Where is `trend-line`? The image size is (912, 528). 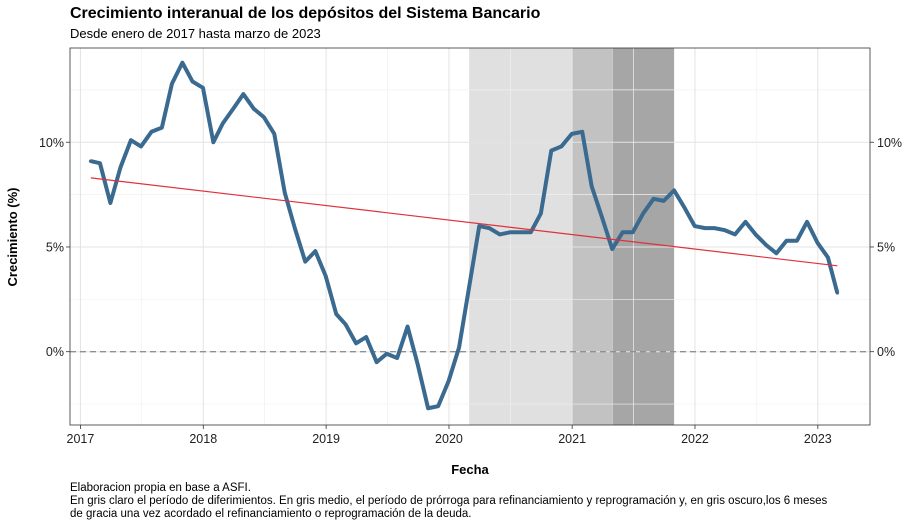 trend-line is located at coordinates (464, 222).